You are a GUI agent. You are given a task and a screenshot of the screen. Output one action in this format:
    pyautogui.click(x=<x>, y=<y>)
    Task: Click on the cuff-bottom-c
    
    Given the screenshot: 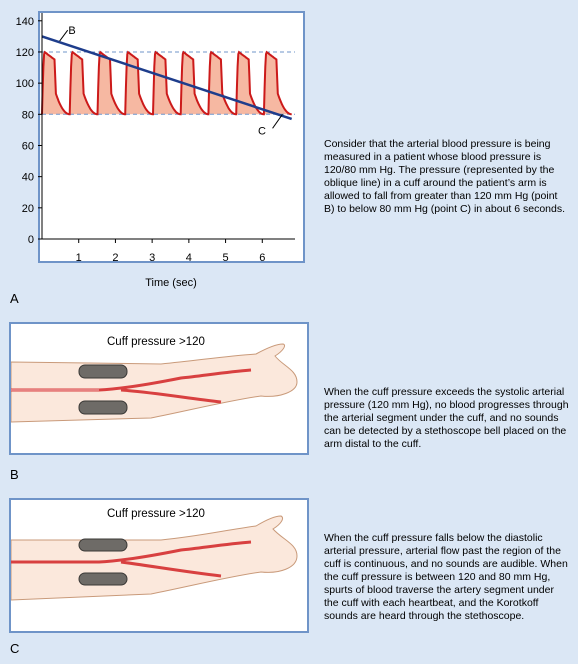 What is the action you would take?
    pyautogui.click(x=103, y=579)
    